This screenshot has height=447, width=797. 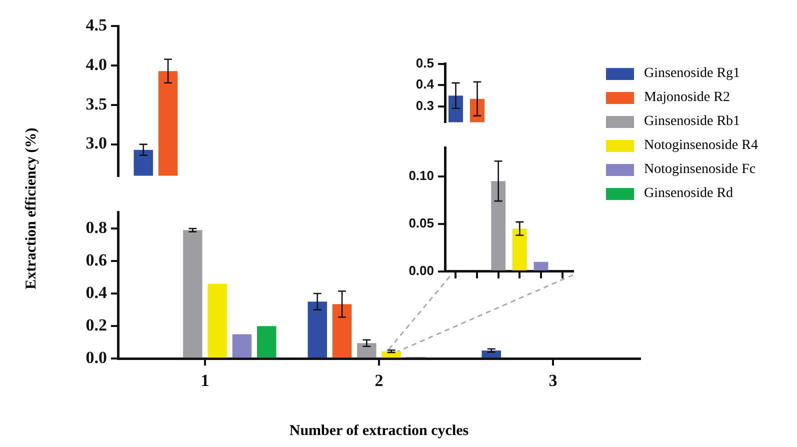 I want to click on legend-label: Notoginsenoside R4, so click(x=701, y=146).